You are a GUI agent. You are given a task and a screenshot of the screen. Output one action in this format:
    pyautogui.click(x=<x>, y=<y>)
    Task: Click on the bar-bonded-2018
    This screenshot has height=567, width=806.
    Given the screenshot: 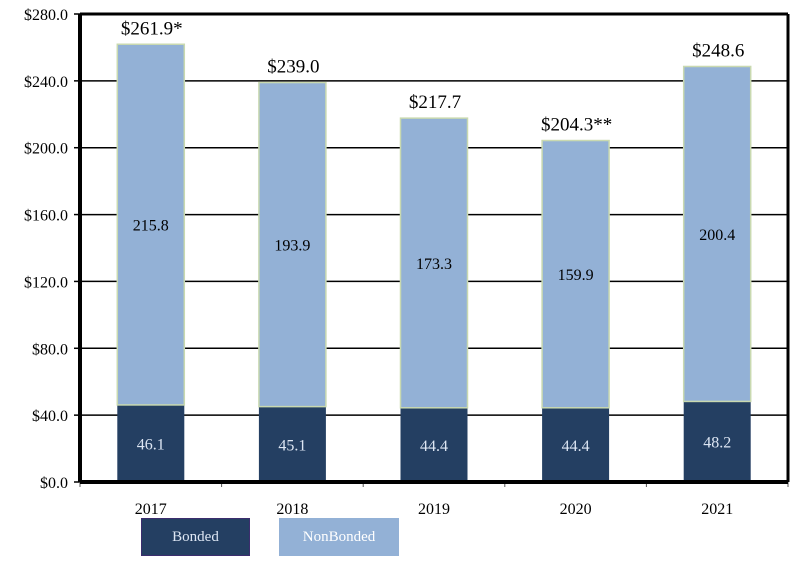 What is the action you would take?
    pyautogui.click(x=292, y=444)
    